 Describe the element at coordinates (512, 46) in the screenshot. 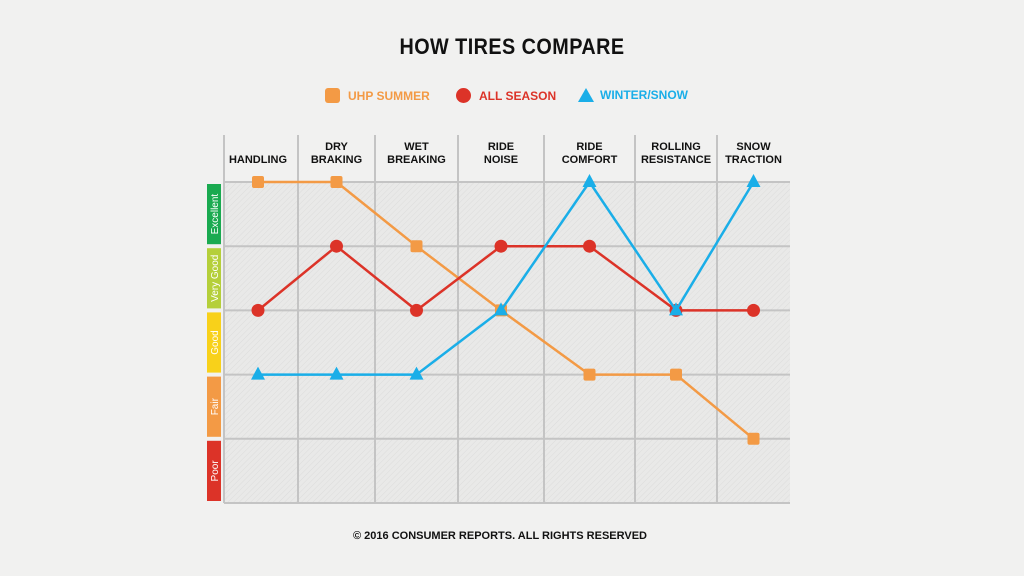

I see `chart-title: HOW TIRES COMPARE` at that location.